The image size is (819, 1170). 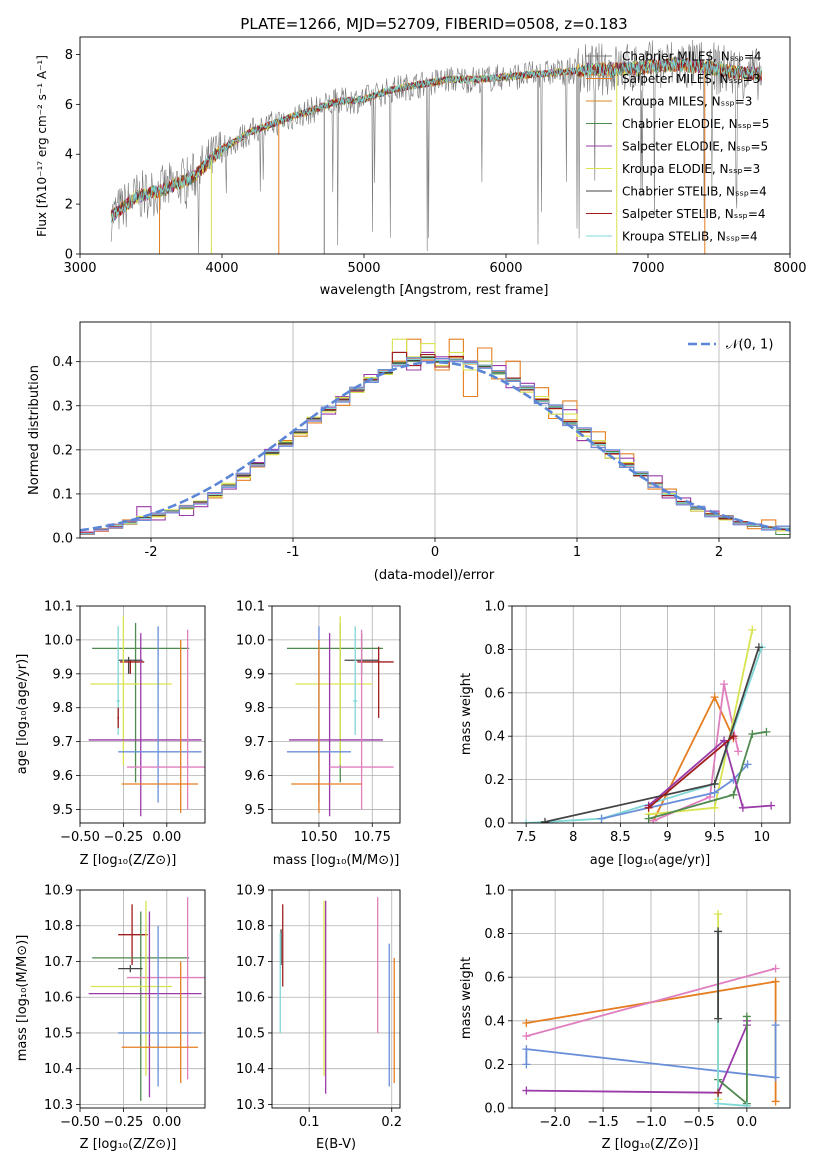 What do you see at coordinates (22, 714) in the screenshot?
I see `ageZ-ylabel: age [log₁₀(age/yr)]` at bounding box center [22, 714].